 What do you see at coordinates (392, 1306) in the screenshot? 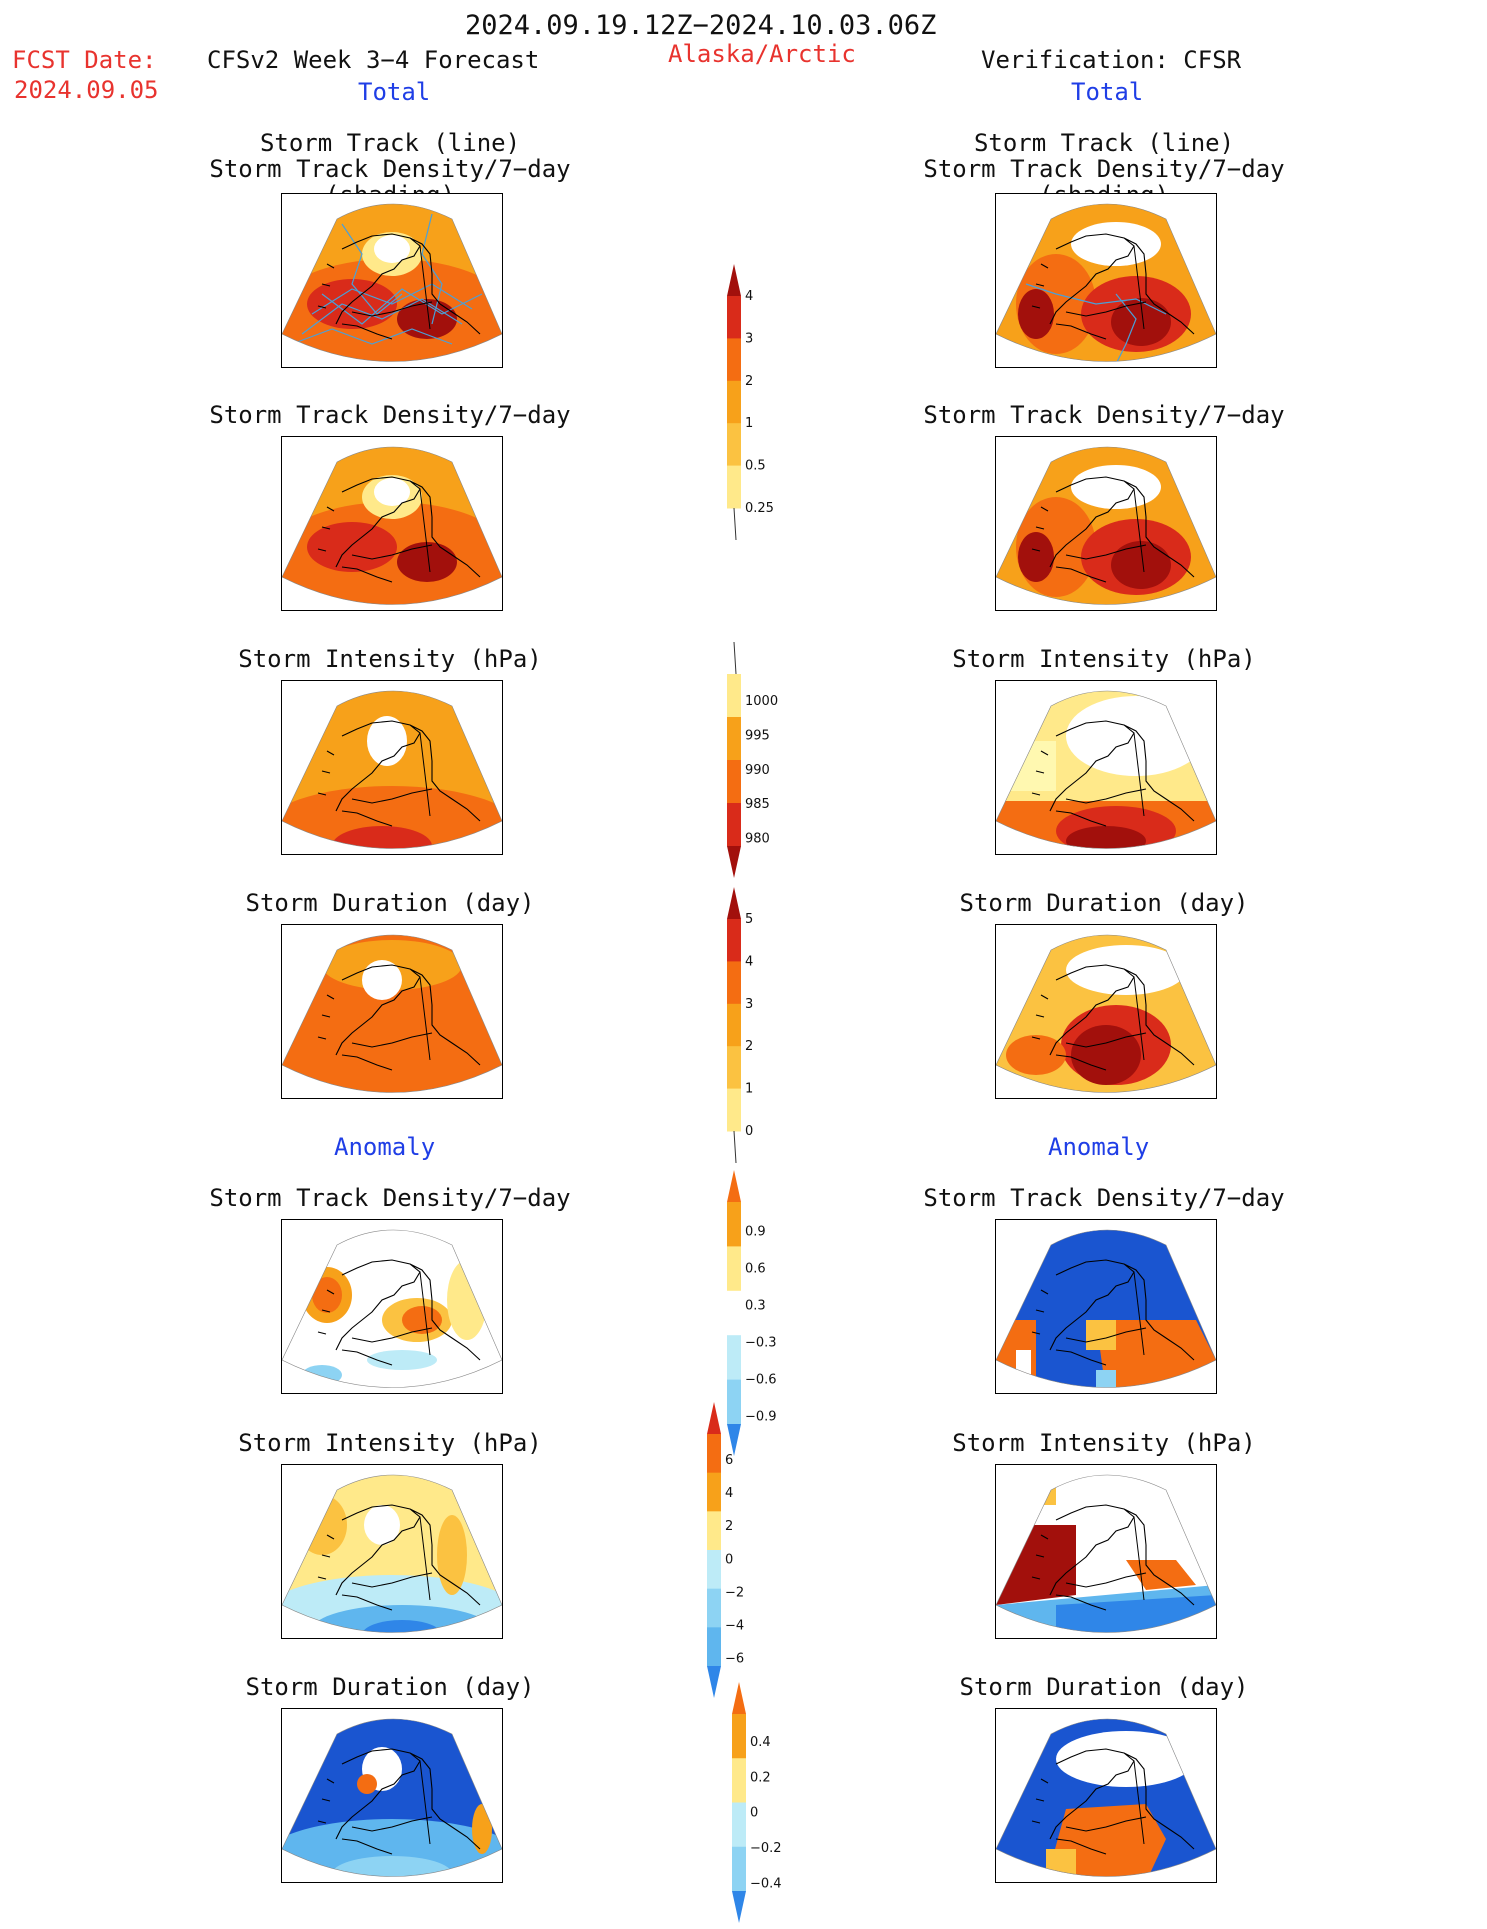
I see `map-left-anom-density` at bounding box center [392, 1306].